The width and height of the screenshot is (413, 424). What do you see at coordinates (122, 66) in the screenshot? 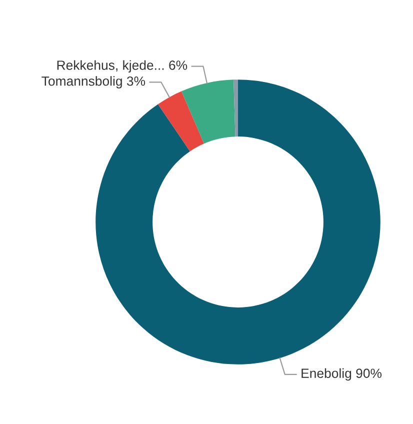
I see `slice-label: Rekkehus, kjede... 6%` at bounding box center [122, 66].